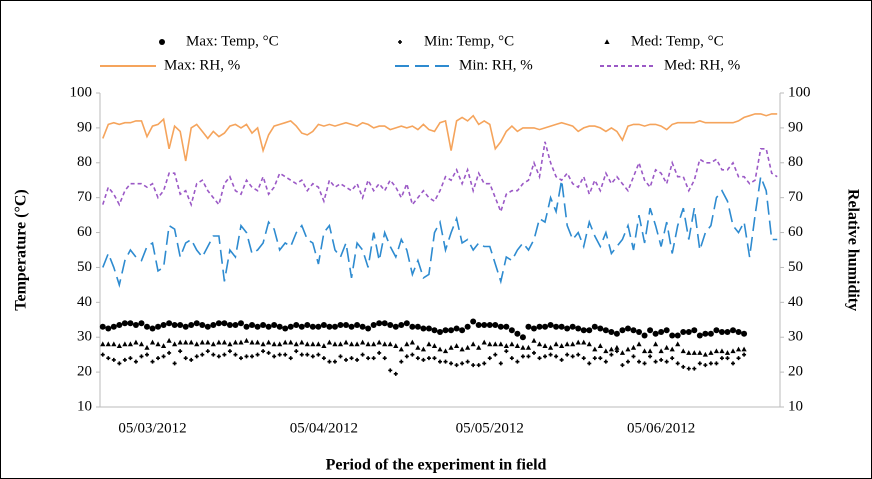 This screenshot has height=479, width=872. I want to click on y2-tick-label: 70, so click(795, 197).